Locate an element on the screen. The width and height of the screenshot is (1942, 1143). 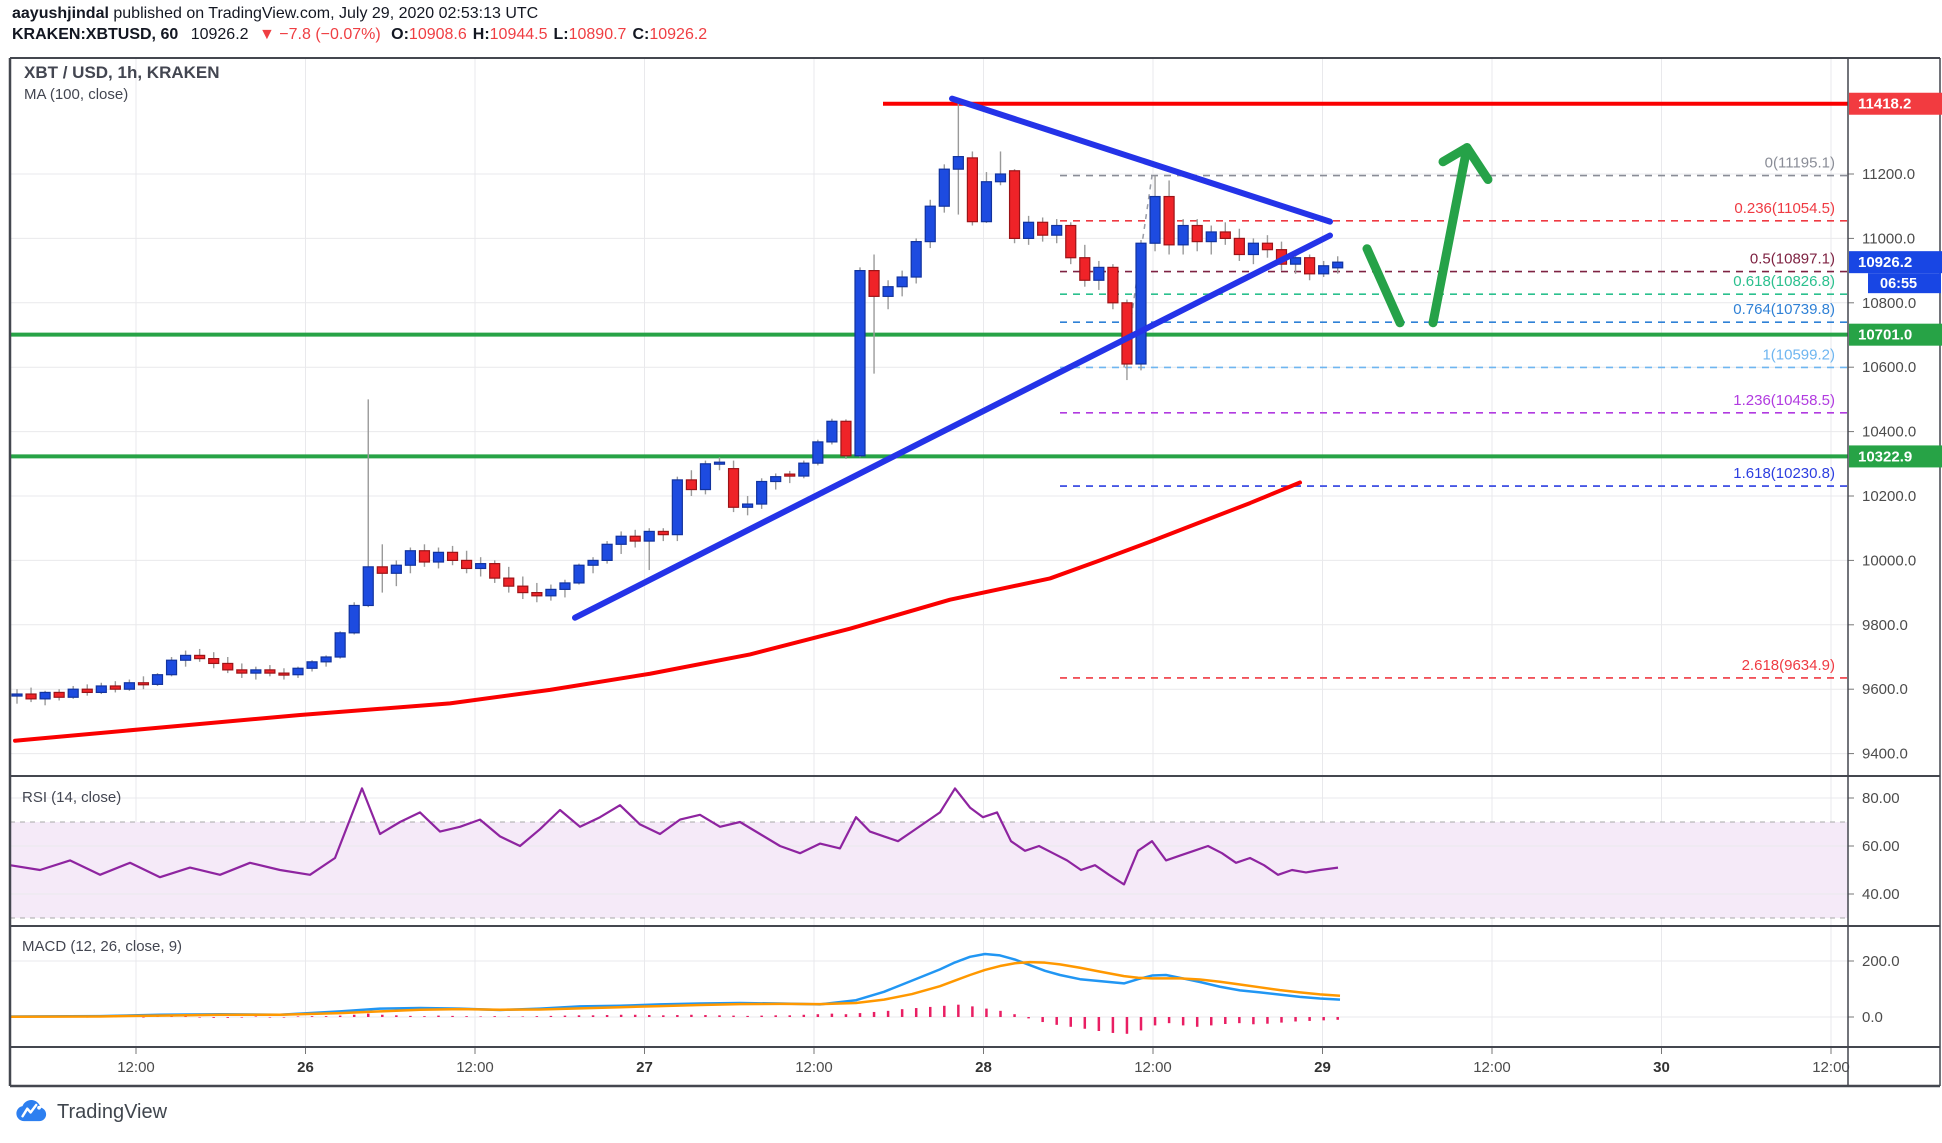
rsi-axis-label: 60.00 is located at coordinates (1881, 846).